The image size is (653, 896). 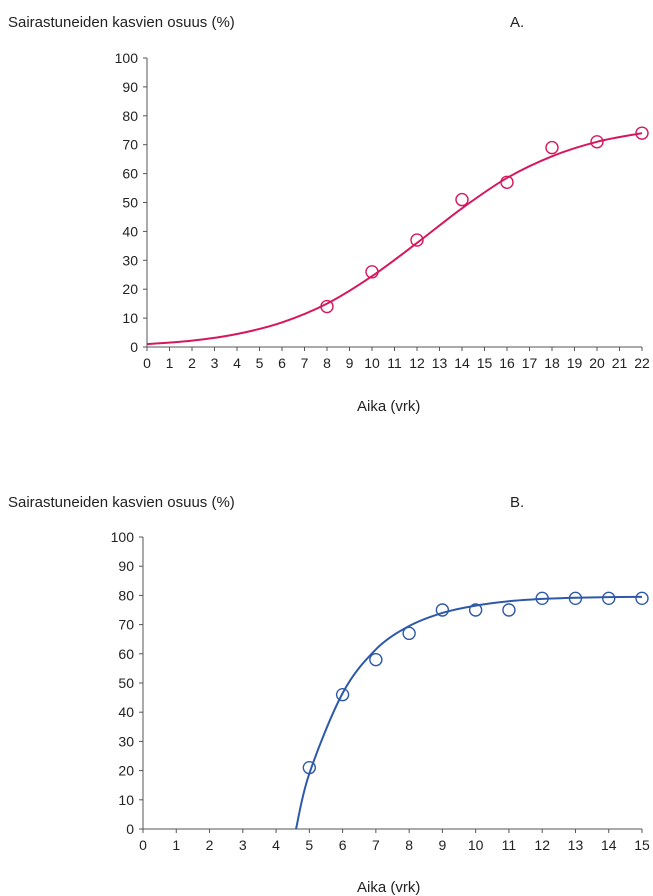 I want to click on x-tick-label: 21, so click(x=620, y=363).